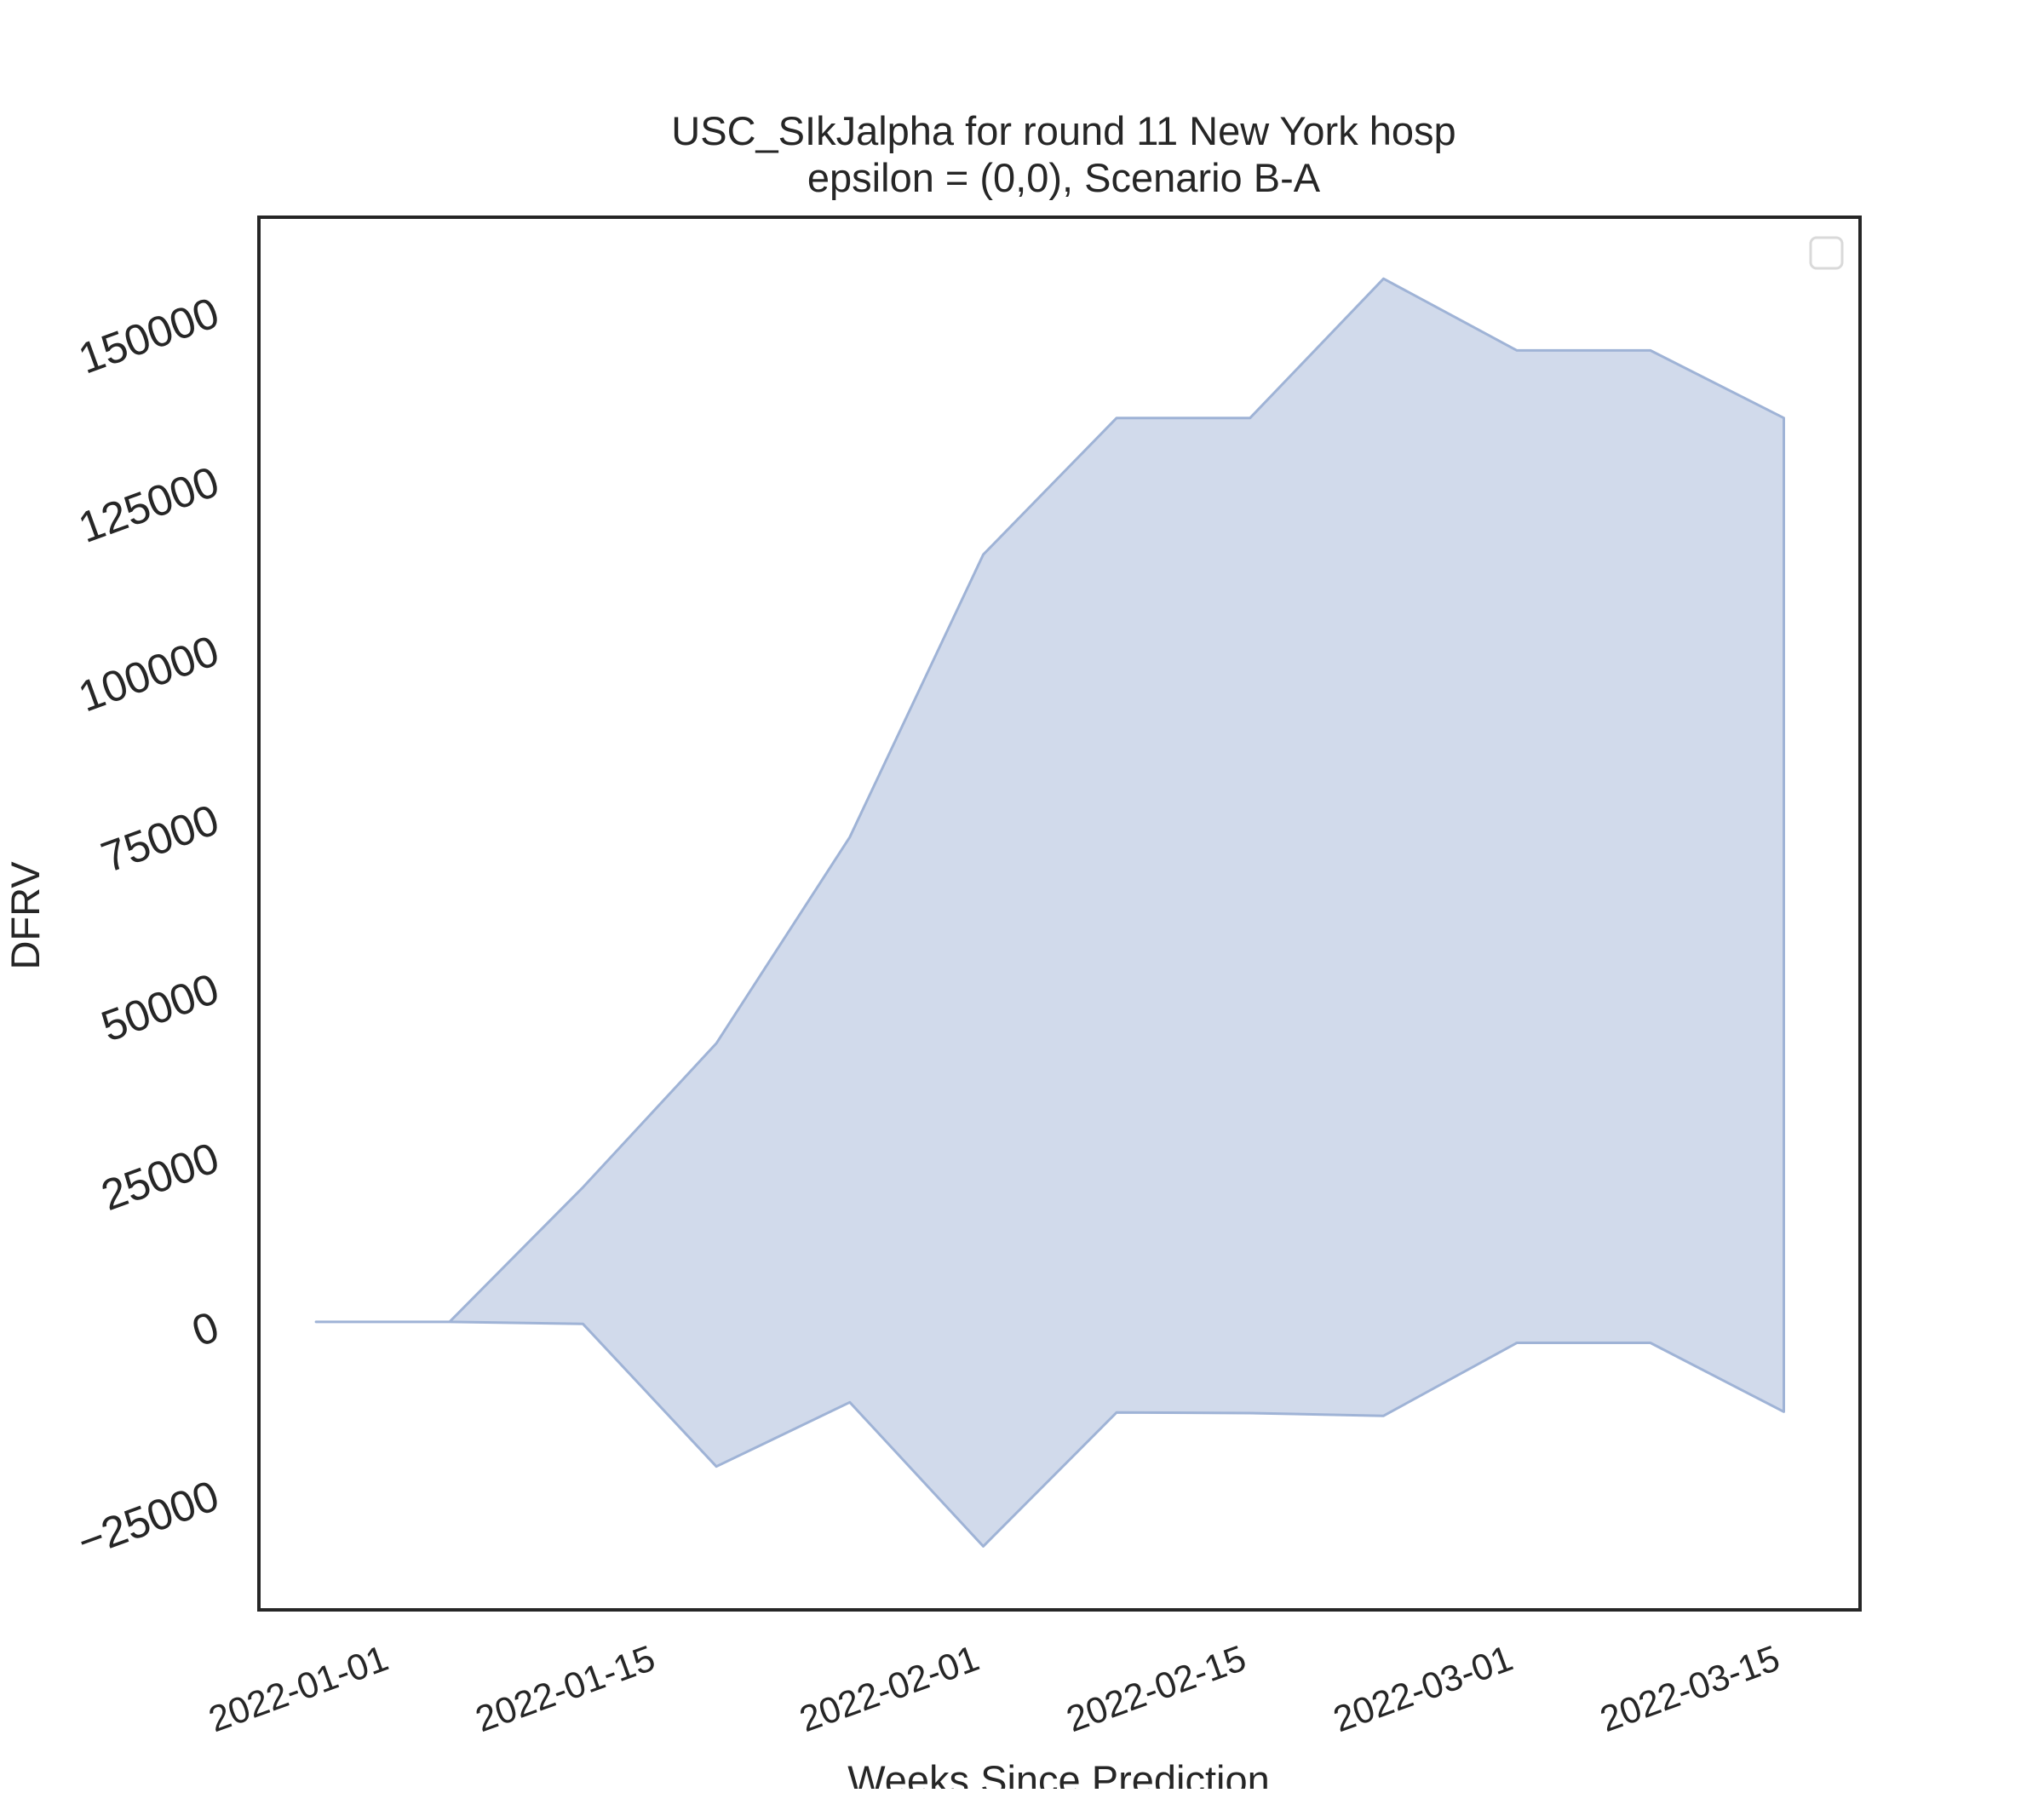 The height and width of the screenshot is (1793, 2044). What do you see at coordinates (25, 916) in the screenshot?
I see `y-axis-label: DFRV` at bounding box center [25, 916].